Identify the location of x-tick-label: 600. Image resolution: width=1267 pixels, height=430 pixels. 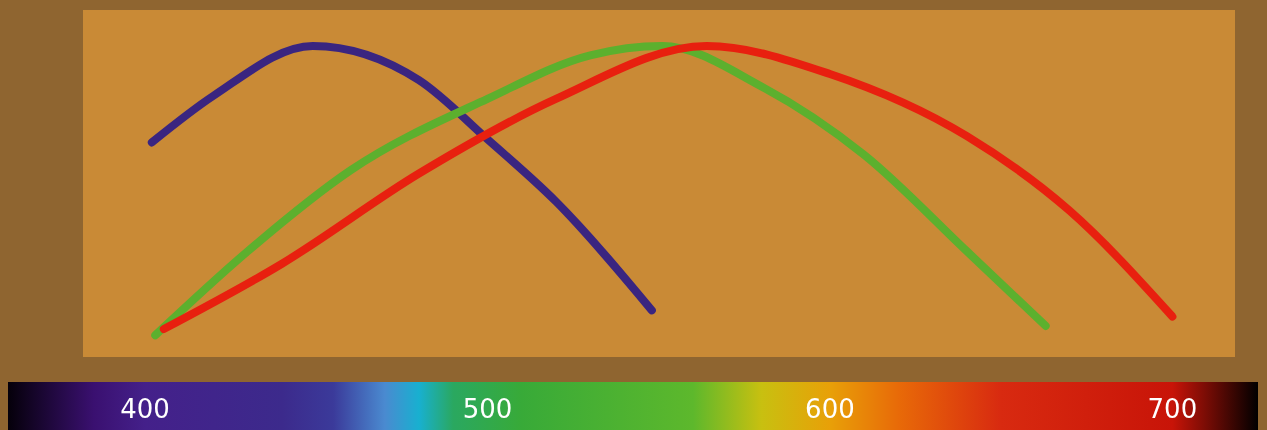
(830, 409).